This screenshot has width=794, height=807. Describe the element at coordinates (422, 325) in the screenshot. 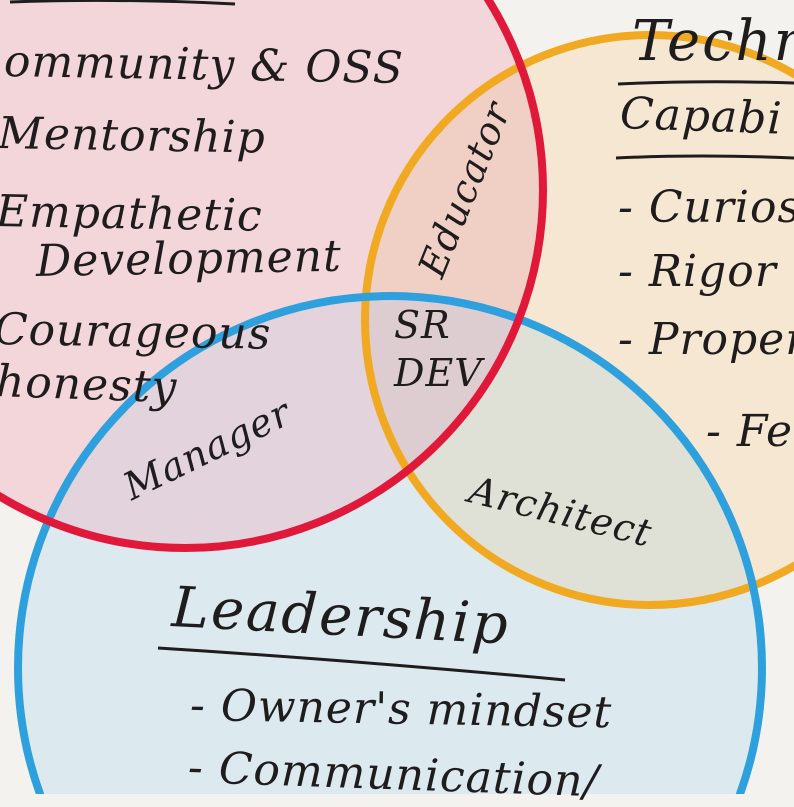

I see `center-label-sr: SR` at that location.